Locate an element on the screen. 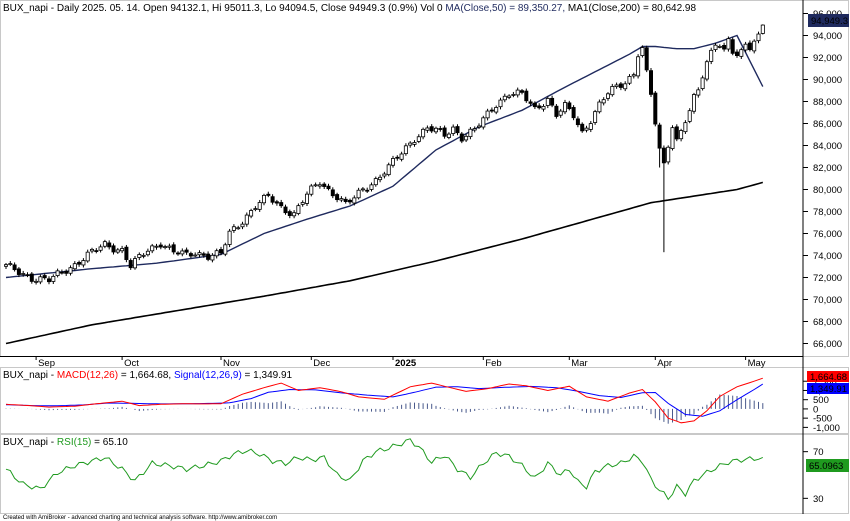  macd-tag-text: 1,664.68 is located at coordinates (828, 377).